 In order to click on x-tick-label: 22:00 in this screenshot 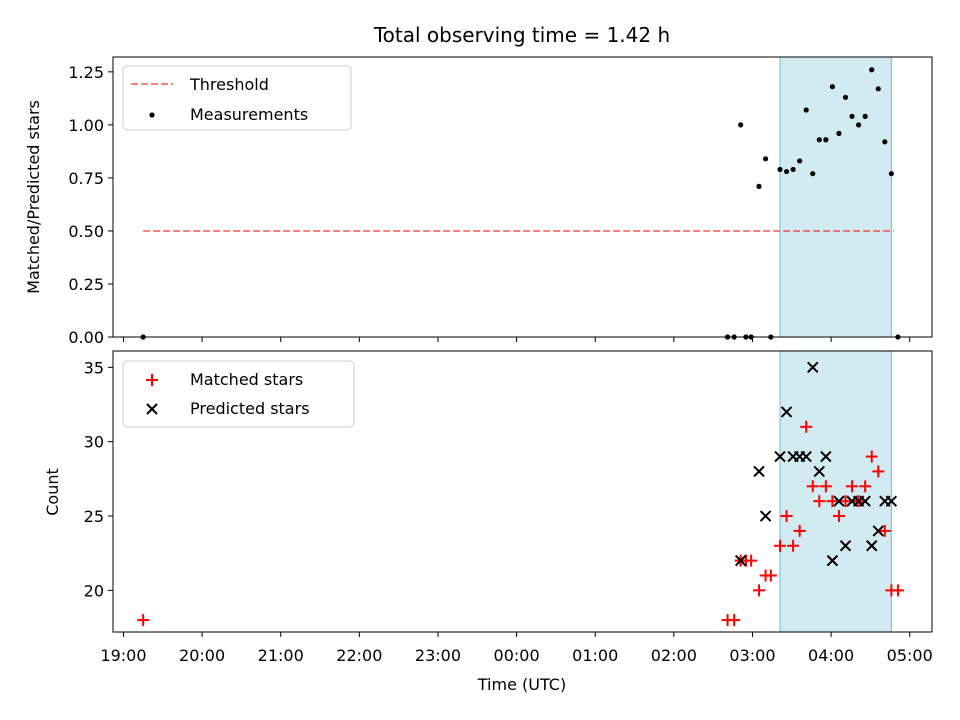, I will do `click(359, 655)`.